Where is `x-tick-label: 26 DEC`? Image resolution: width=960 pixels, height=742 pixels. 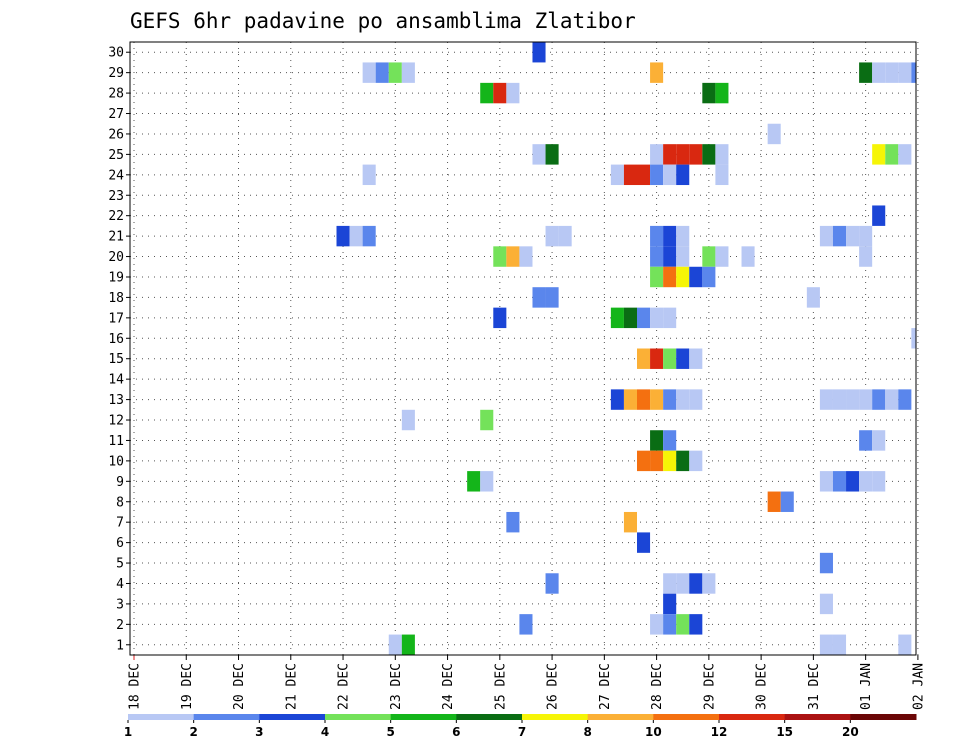
x-tick-label: 26 DEC is located at coordinates (553, 686).